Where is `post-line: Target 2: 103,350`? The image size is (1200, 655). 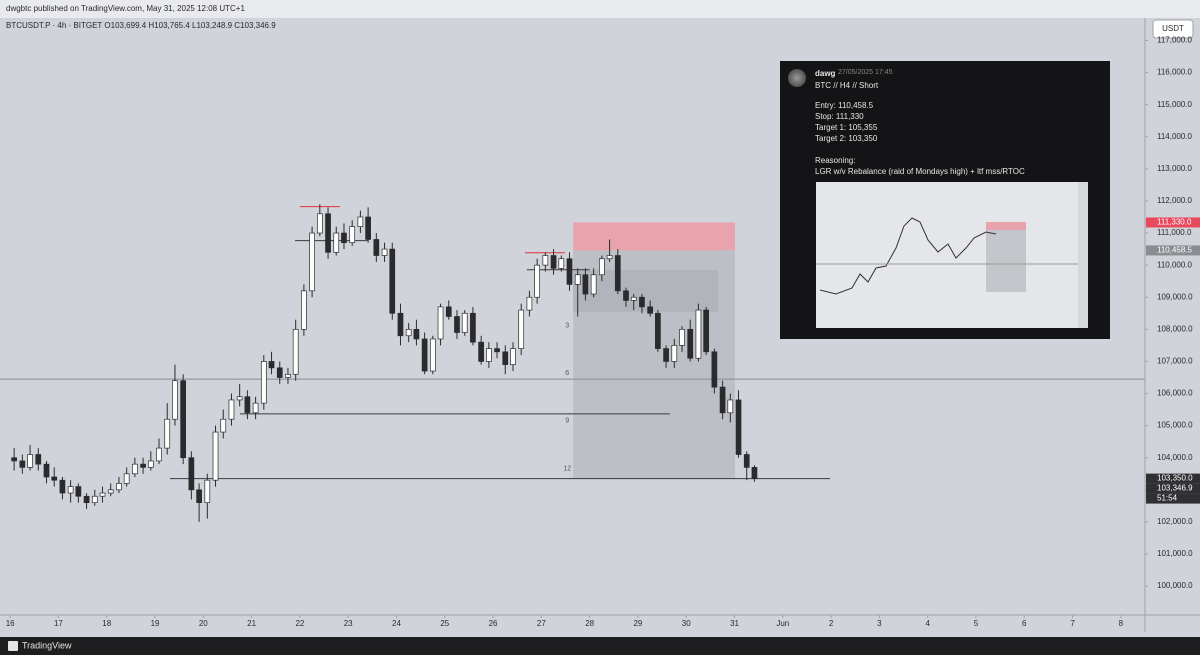
post-line: Target 2: 103,350 is located at coordinates (846, 138).